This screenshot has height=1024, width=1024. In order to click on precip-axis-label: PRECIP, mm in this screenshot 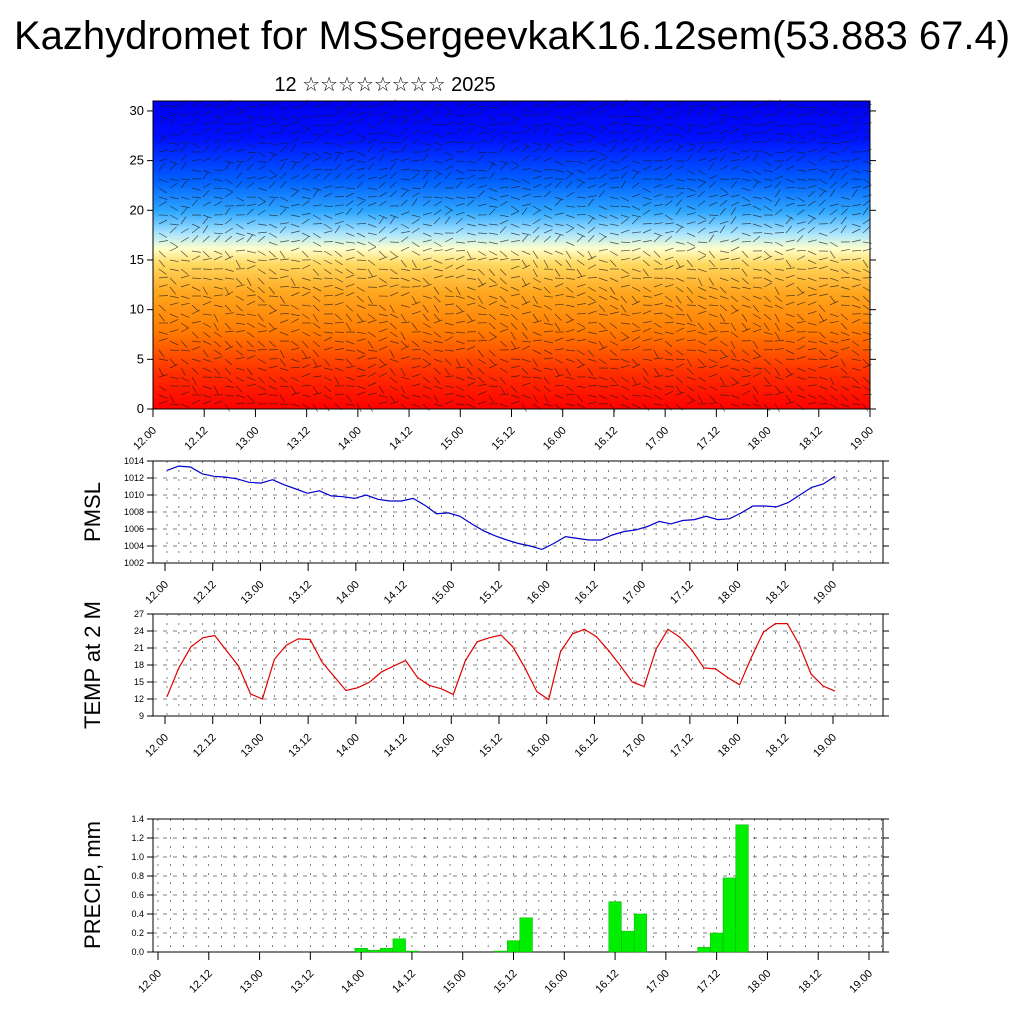, I will do `click(92, 885)`.